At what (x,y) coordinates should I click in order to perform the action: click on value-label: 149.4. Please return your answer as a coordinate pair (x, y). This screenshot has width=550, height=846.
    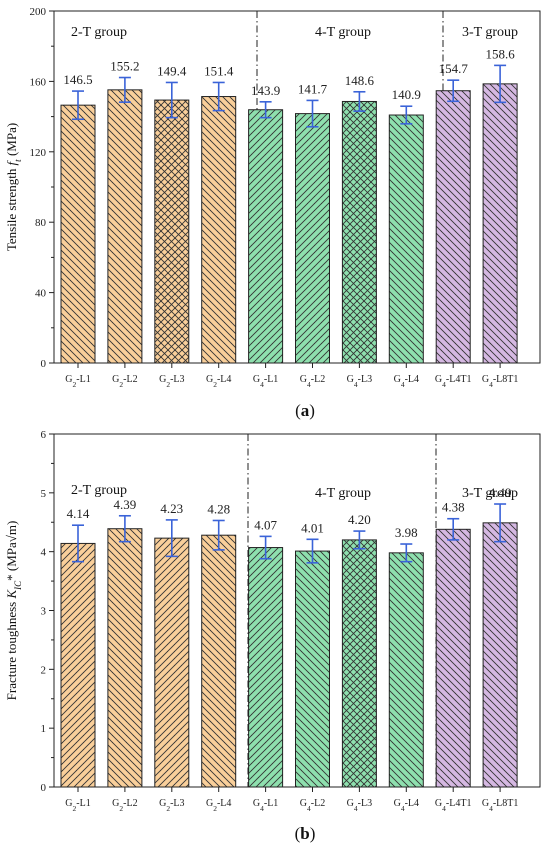
    Looking at the image, I should click on (172, 70).